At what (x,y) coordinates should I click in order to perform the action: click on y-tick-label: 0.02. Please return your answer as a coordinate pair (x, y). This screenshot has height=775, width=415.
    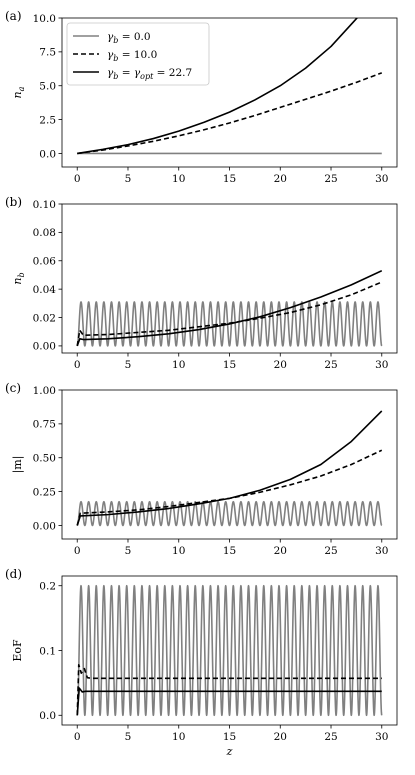
    Looking at the image, I should click on (44, 318).